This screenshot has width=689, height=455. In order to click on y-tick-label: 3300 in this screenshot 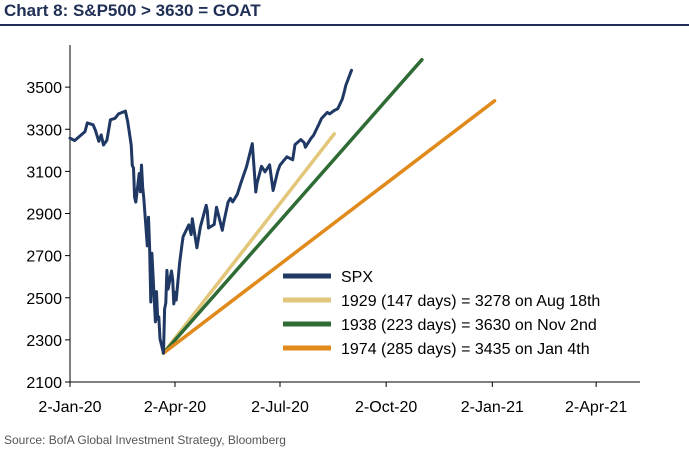, I will do `click(44, 130)`.